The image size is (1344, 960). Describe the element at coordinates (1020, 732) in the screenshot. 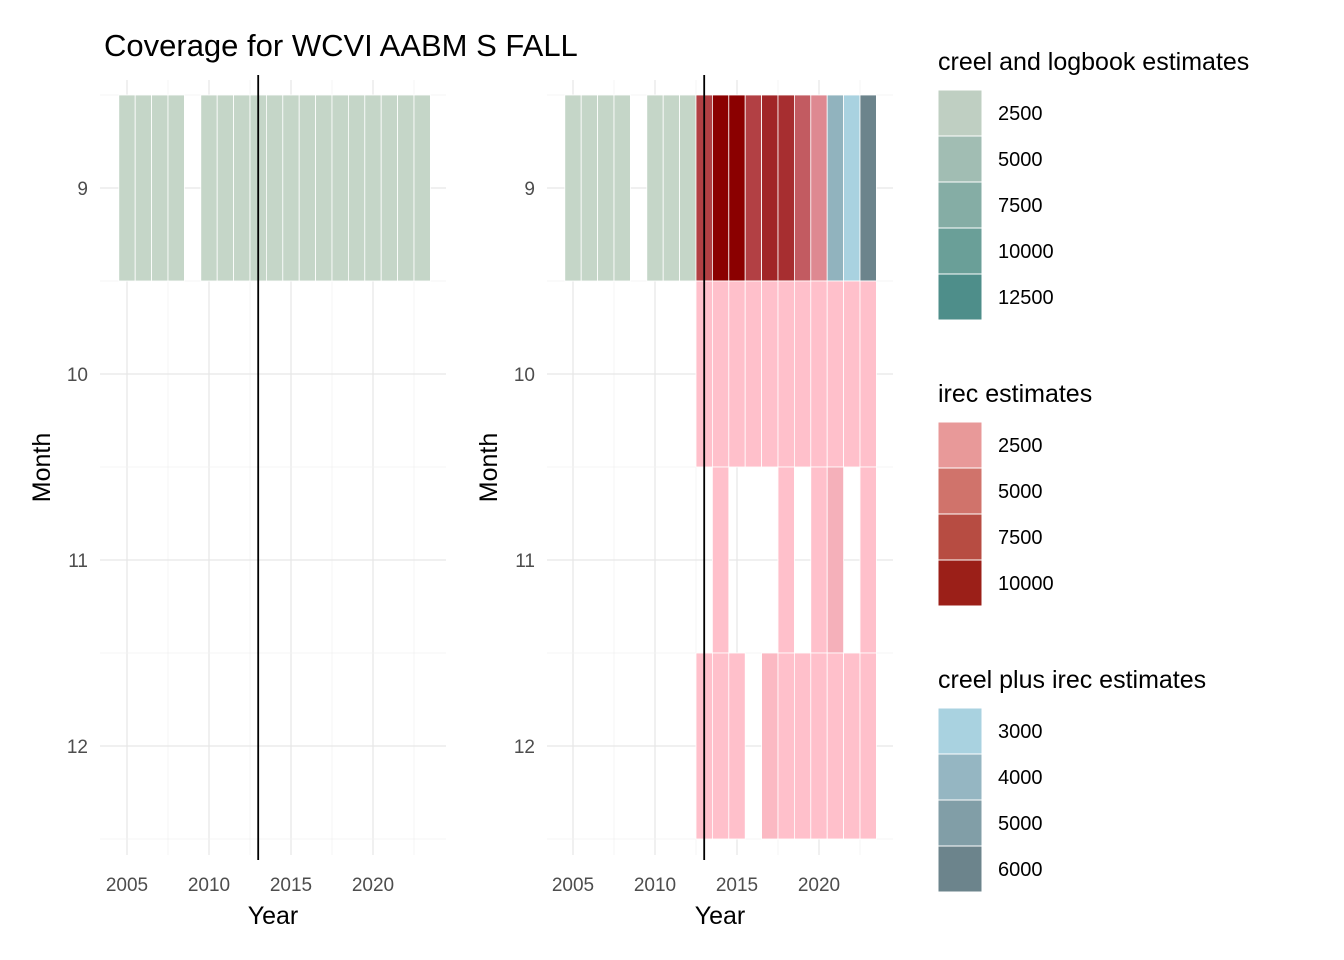

I see `legend-label: 3000` at that location.